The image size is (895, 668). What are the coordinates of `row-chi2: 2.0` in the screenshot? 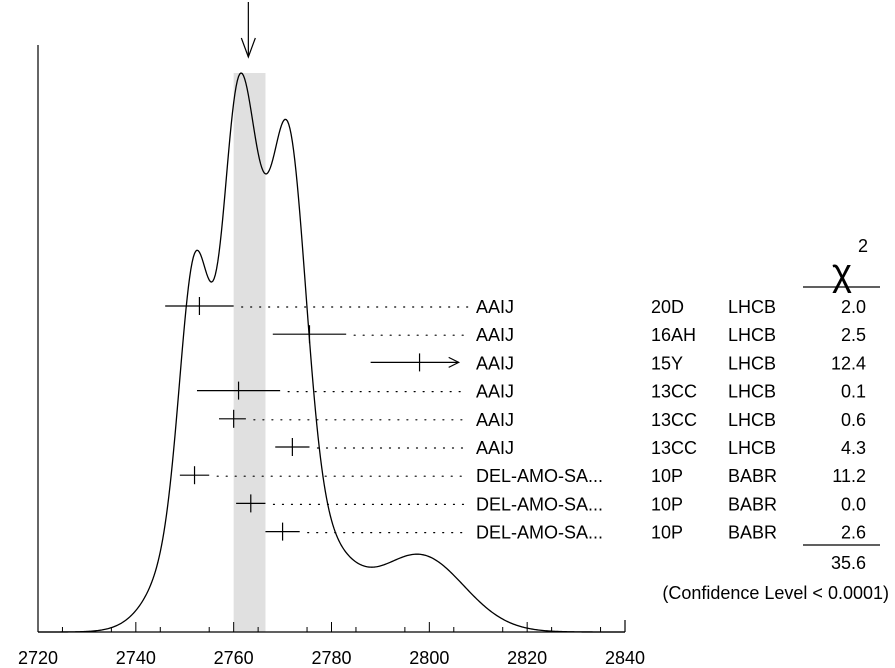 It's located at (853, 307).